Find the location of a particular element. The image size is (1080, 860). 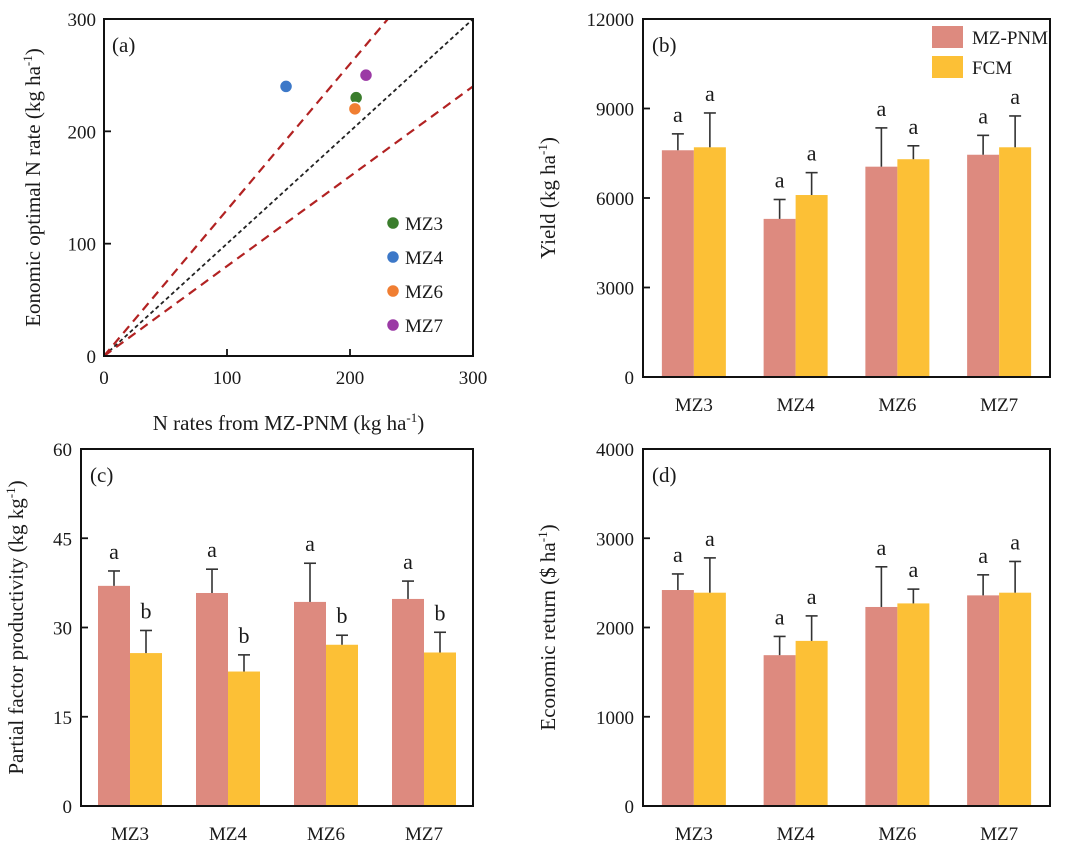

legend-label-mz3: MZ3 is located at coordinates (424, 224).